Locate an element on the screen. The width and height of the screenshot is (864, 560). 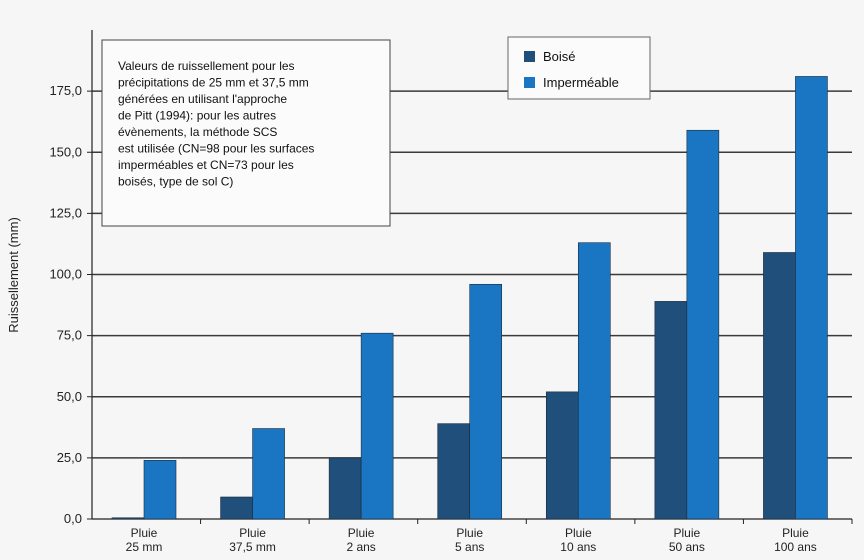
y-tick-label: 125,0 is located at coordinates (65, 212).